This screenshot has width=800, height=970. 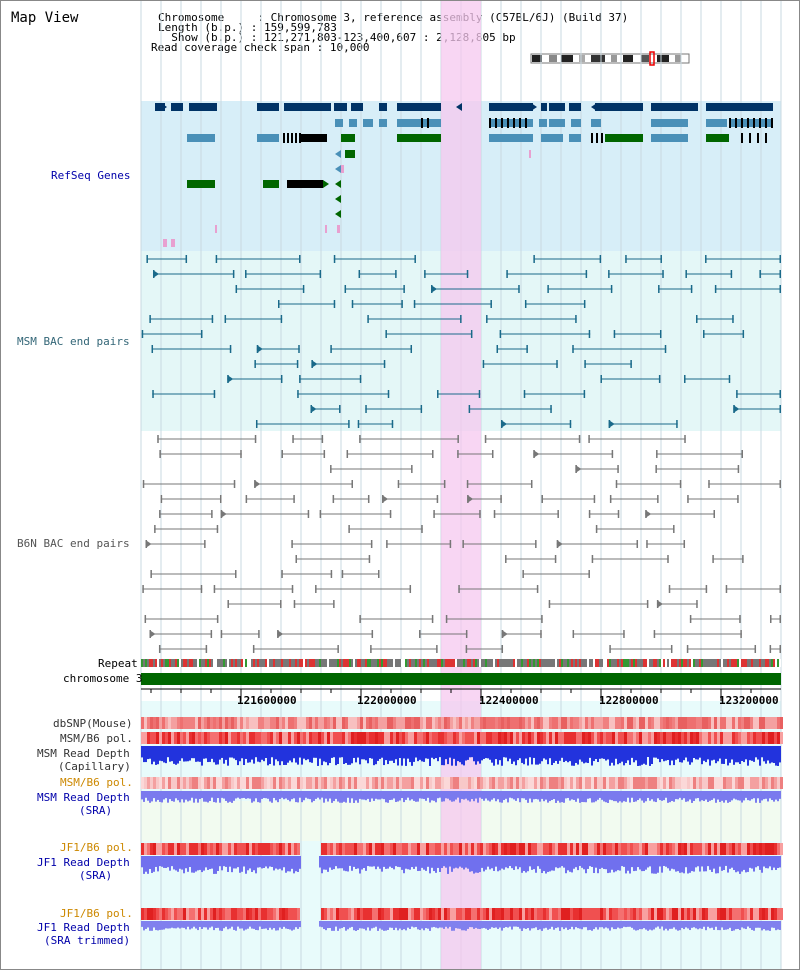 I want to click on repeat-track, so click(x=461, y=663).